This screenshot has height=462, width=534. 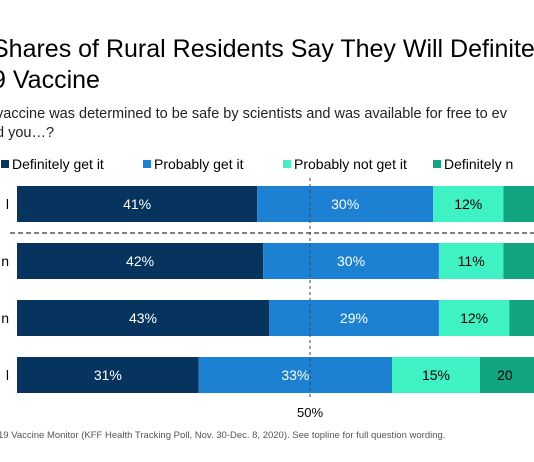 I want to click on bar-label-3-2: 15%, so click(x=436, y=375).